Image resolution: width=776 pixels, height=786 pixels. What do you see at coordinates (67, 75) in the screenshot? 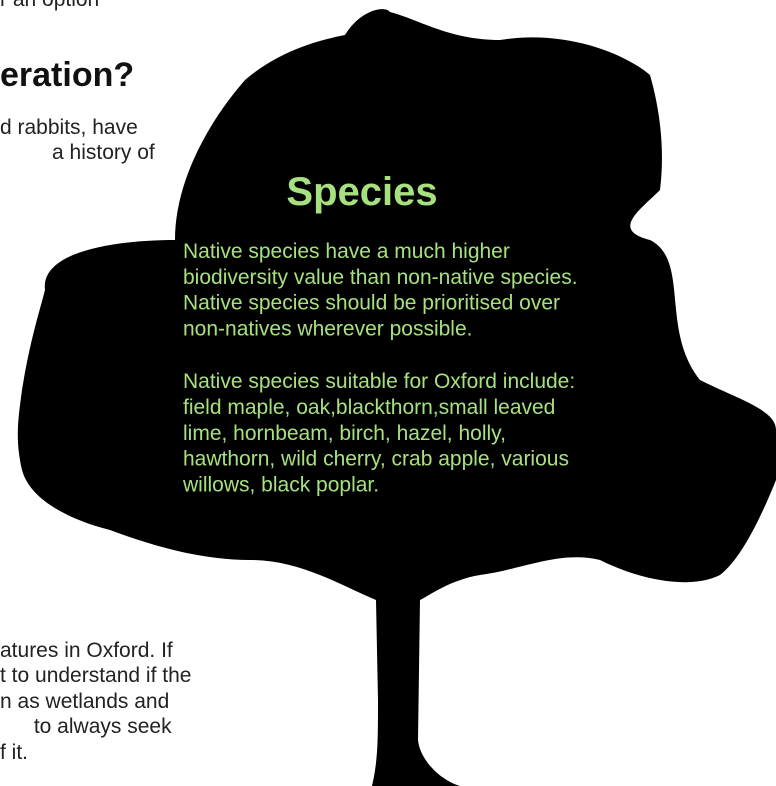
I see `section-heading: eration?` at bounding box center [67, 75].